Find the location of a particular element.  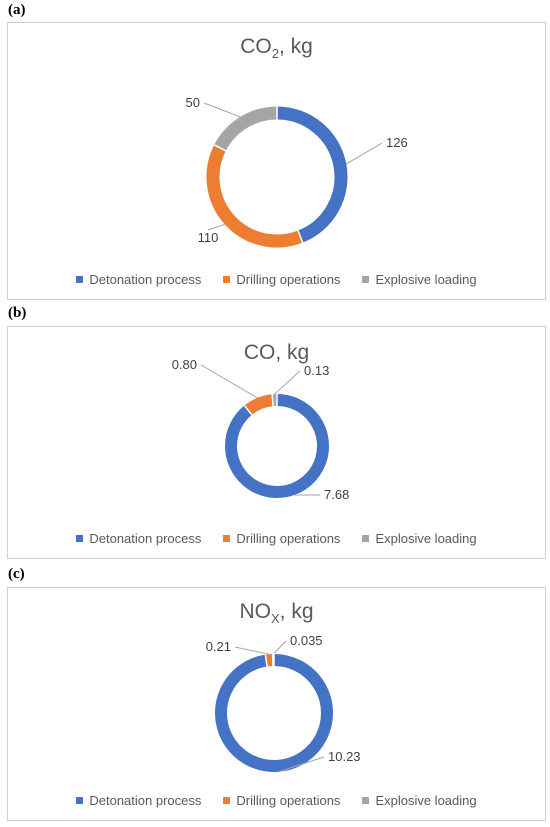

chart-title-c: NOX, kg is located at coordinates (276, 613).